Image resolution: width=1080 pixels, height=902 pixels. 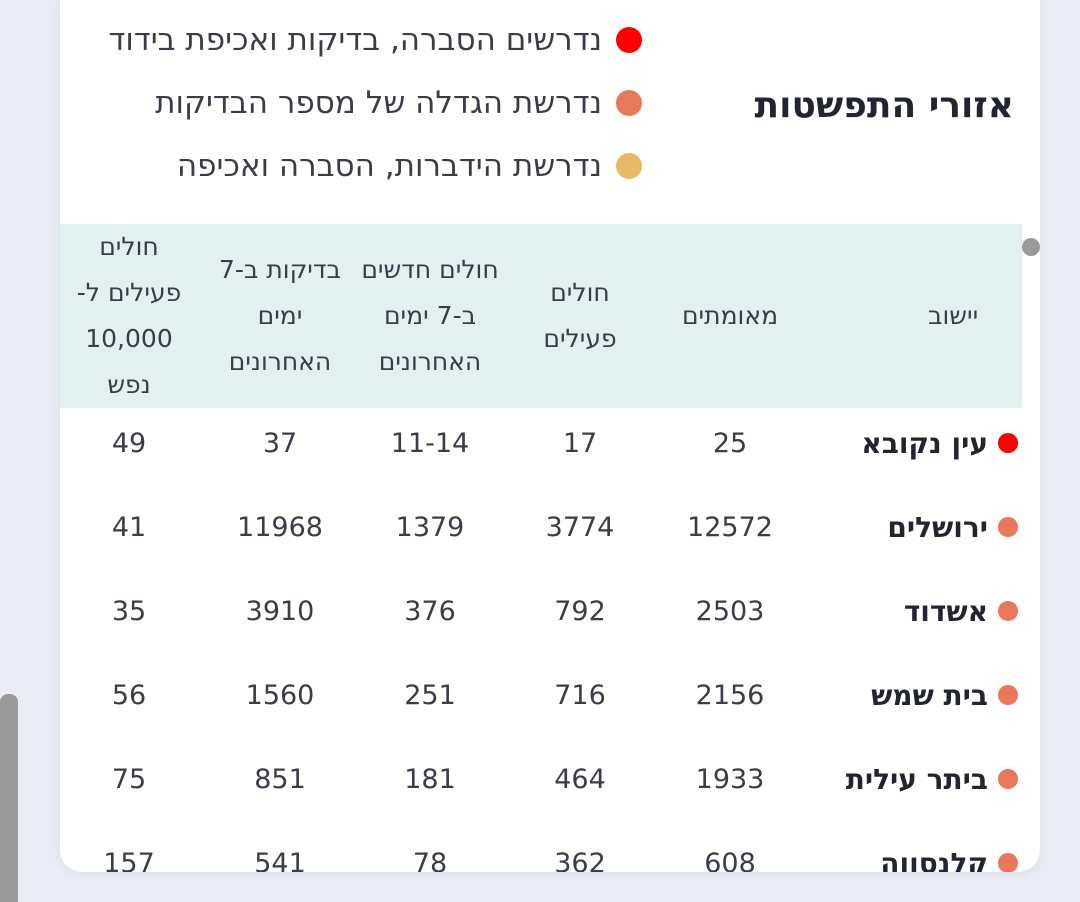 I want to click on town-cell: בית שמש, so click(x=946, y=695).